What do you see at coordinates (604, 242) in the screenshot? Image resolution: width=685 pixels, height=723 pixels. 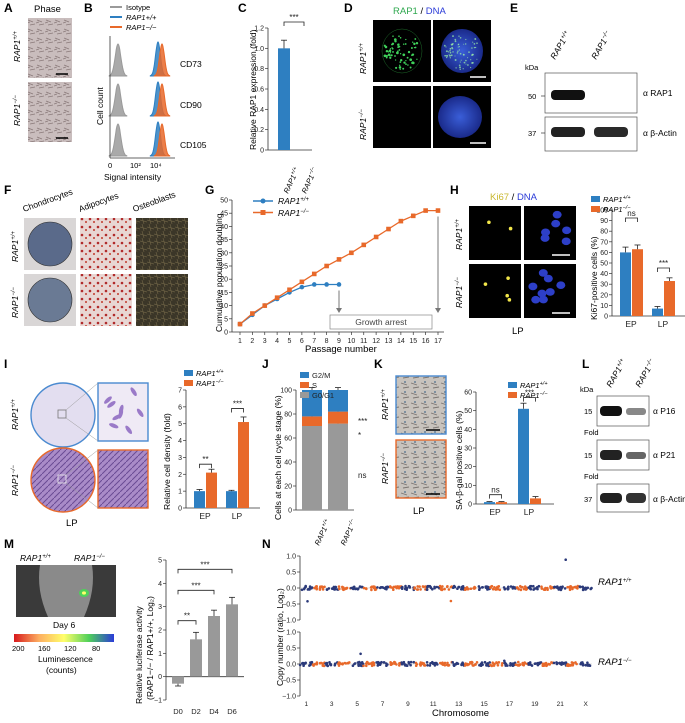 I see `y-tick-label: 70` at bounding box center [604, 242].